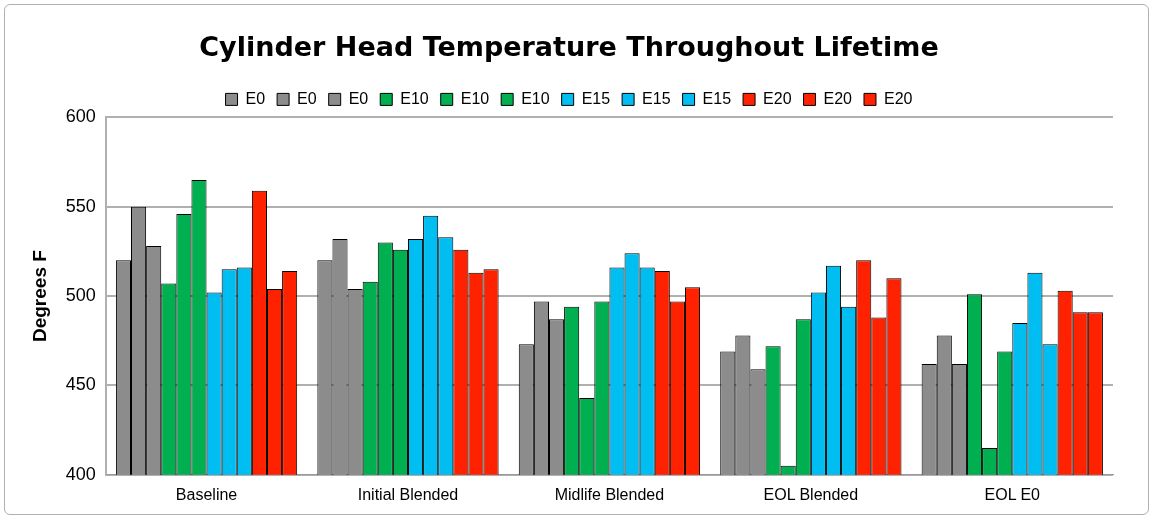 This screenshot has height=519, width=1153. I want to click on y-axis-title: Degrees F, so click(39, 296).